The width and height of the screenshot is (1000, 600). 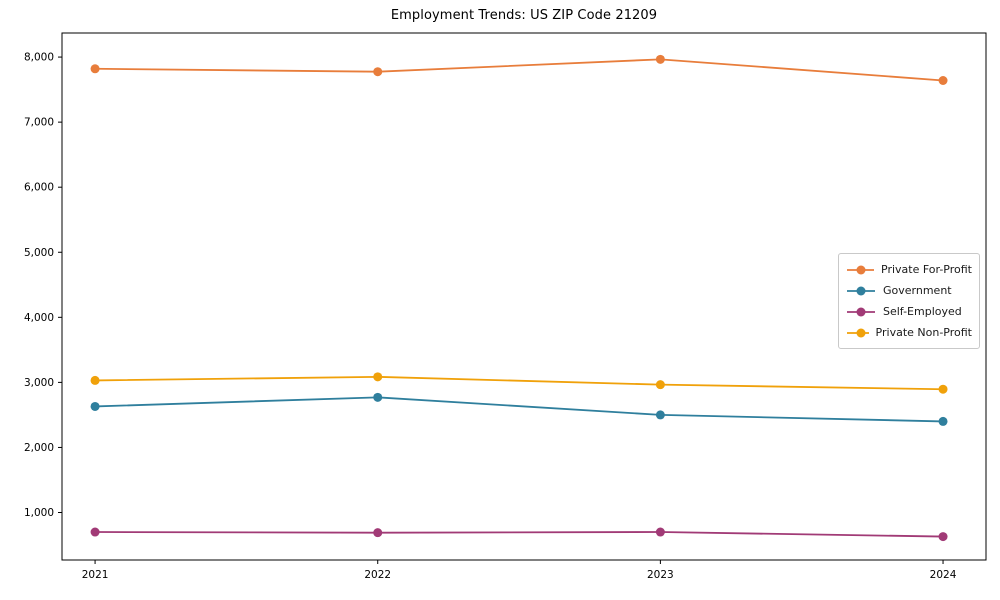 I want to click on series-line-private-for-profit, so click(x=519, y=70).